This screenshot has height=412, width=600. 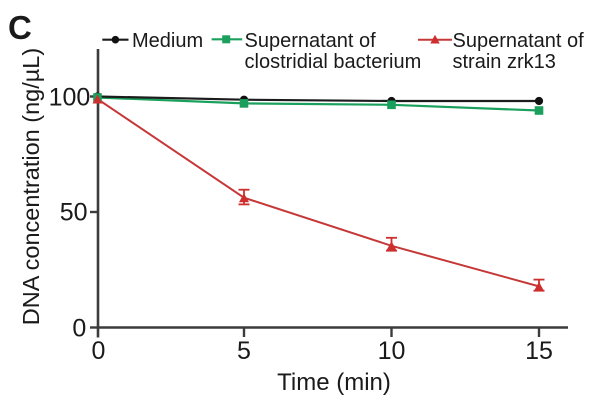 What do you see at coordinates (504, 62) in the screenshot?
I see `svg-text: strain zrk13` at bounding box center [504, 62].